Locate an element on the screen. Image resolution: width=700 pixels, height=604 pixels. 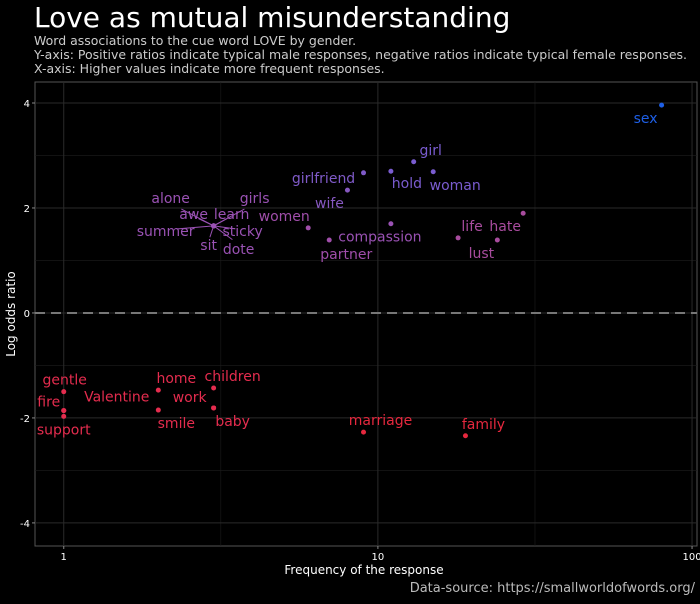
point-label: support is located at coordinates (64, 430).